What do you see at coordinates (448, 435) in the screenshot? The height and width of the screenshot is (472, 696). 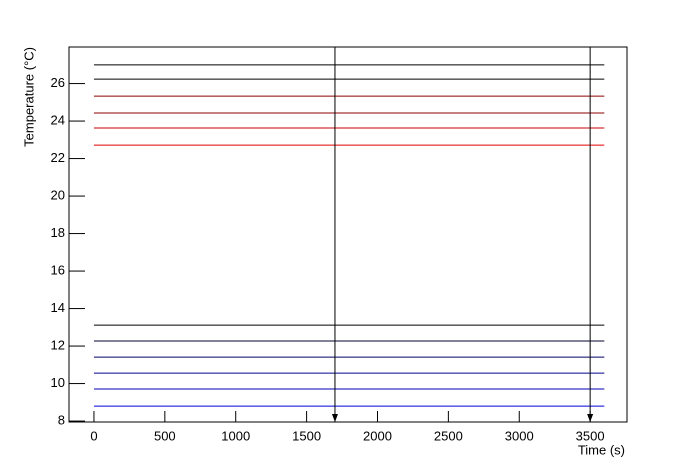 I see `x-tick-label: 2500` at bounding box center [448, 435].